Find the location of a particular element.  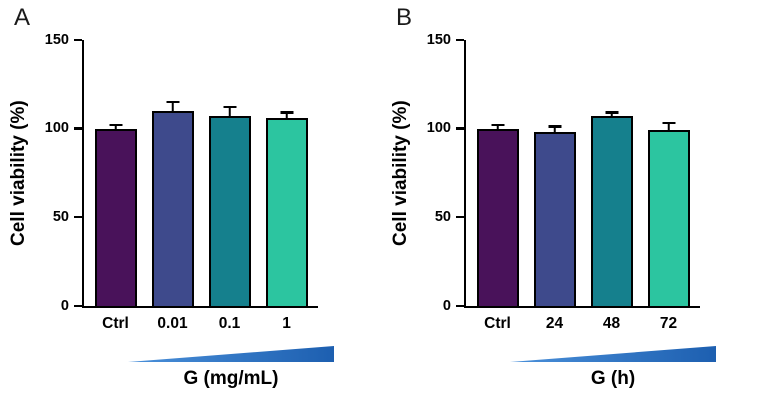

panel-letter-b: B is located at coordinates (404, 17).